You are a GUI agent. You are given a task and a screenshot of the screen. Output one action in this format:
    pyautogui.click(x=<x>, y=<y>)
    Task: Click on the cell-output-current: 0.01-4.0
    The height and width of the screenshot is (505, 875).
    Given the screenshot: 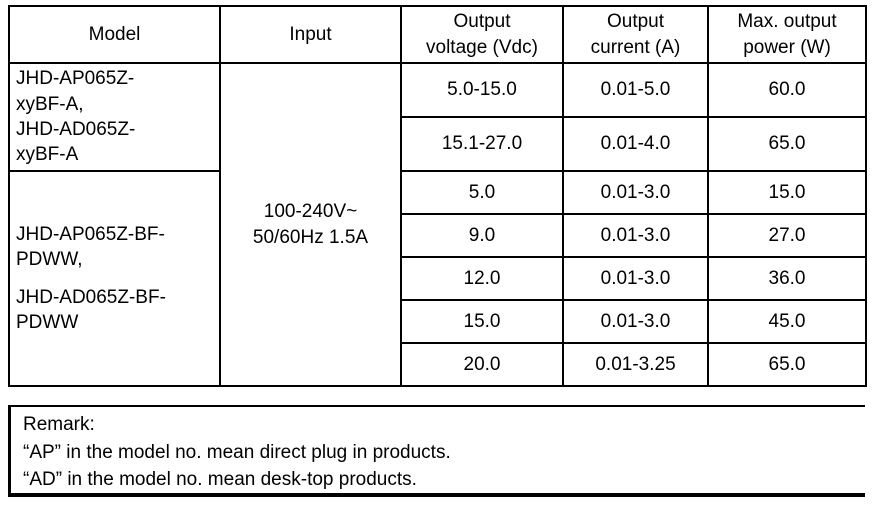 What is the action you would take?
    pyautogui.click(x=635, y=144)
    